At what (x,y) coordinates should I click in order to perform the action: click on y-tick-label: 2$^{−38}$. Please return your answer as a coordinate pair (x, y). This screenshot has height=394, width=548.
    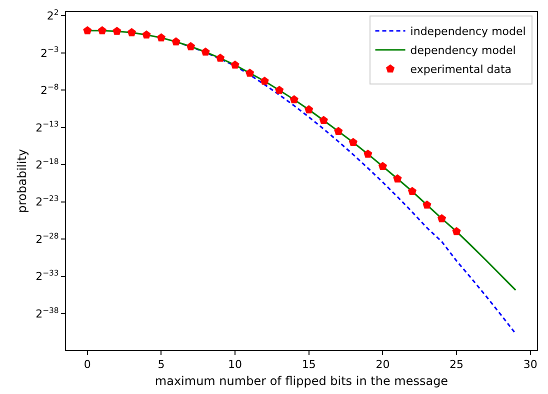
    Looking at the image, I should click on (47, 313).